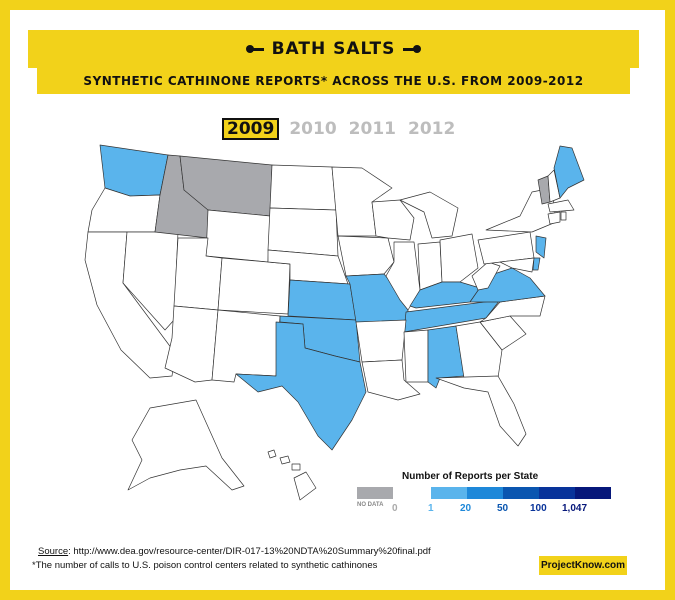  I want to click on year-2011: 2011, so click(372, 129).